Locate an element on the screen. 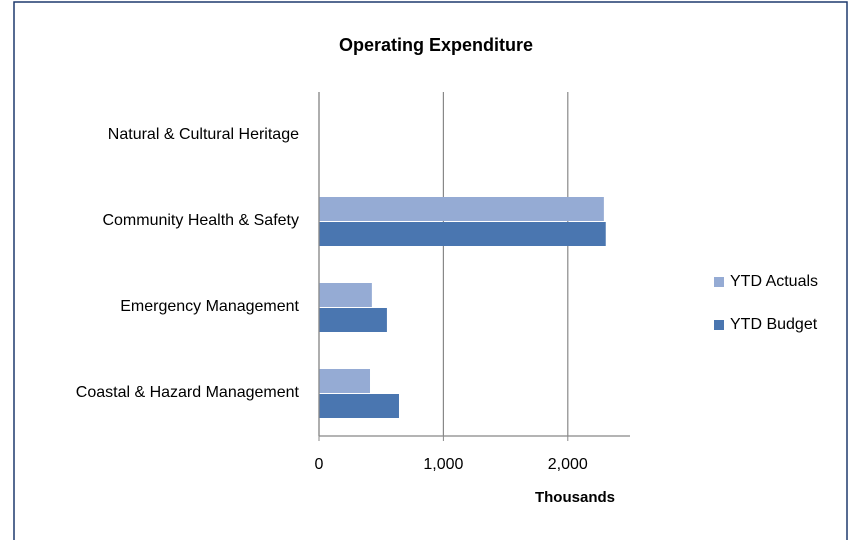  y-tick-label: Coastal & Hazard Management is located at coordinates (188, 392).